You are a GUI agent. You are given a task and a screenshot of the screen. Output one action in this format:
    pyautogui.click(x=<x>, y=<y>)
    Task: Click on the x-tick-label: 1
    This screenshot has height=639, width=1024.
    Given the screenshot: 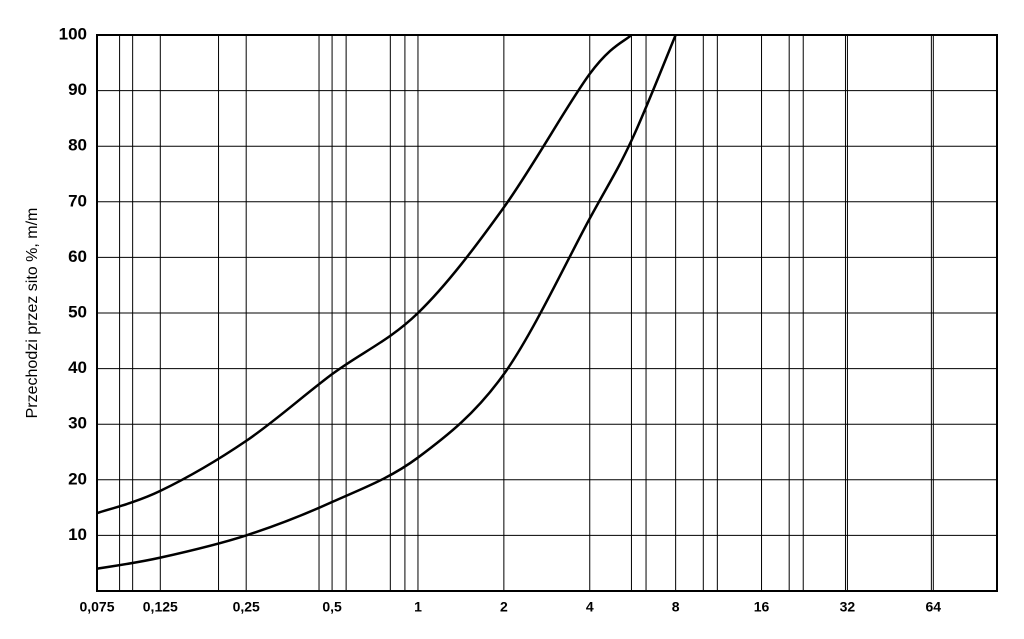 What is the action you would take?
    pyautogui.click(x=418, y=607)
    